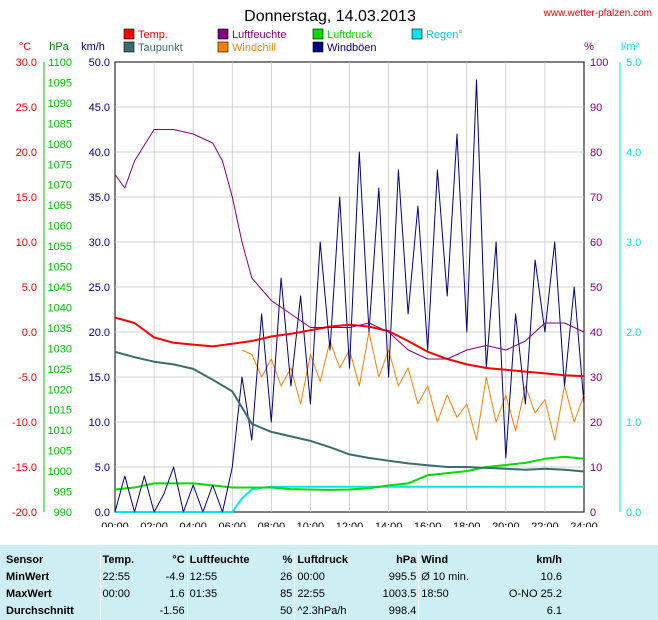 The height and width of the screenshot is (620, 658). Describe the element at coordinates (549, 559) in the screenshot. I see `hdr-wind-unit: km/h` at that location.